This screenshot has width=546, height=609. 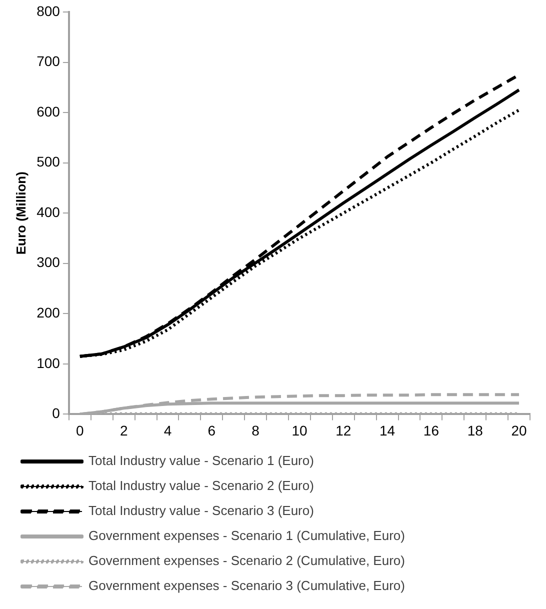 What do you see at coordinates (48, 61) in the screenshot?
I see `y-tick-label: 700` at bounding box center [48, 61].